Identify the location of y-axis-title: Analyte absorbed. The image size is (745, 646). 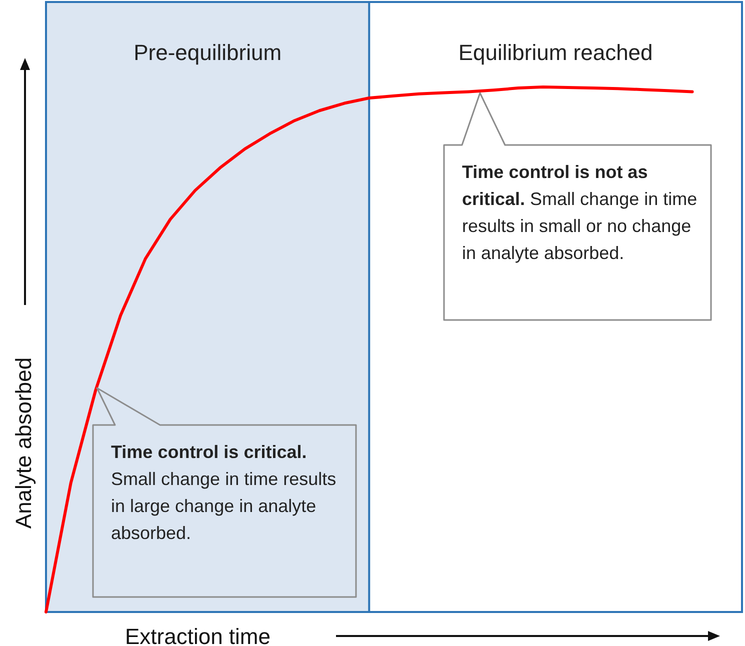
(23, 443).